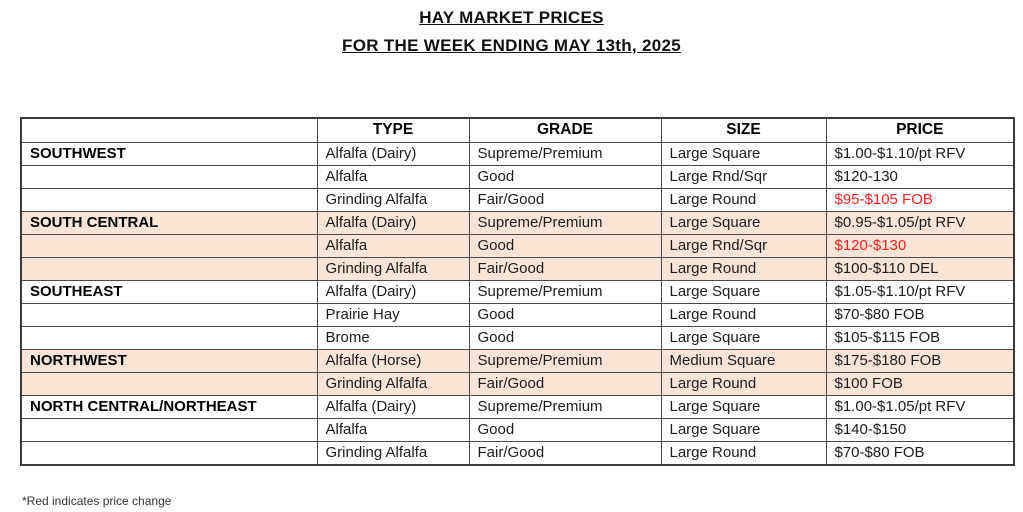  I want to click on table-row: Prairie Hay Good Large Round $70-$80 FOB, so click(517, 314).